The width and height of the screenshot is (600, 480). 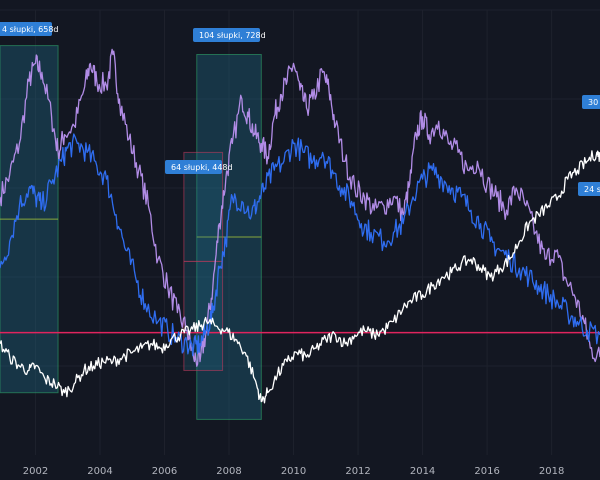 I want to click on x-tick-label: 2010, so click(x=293, y=471).